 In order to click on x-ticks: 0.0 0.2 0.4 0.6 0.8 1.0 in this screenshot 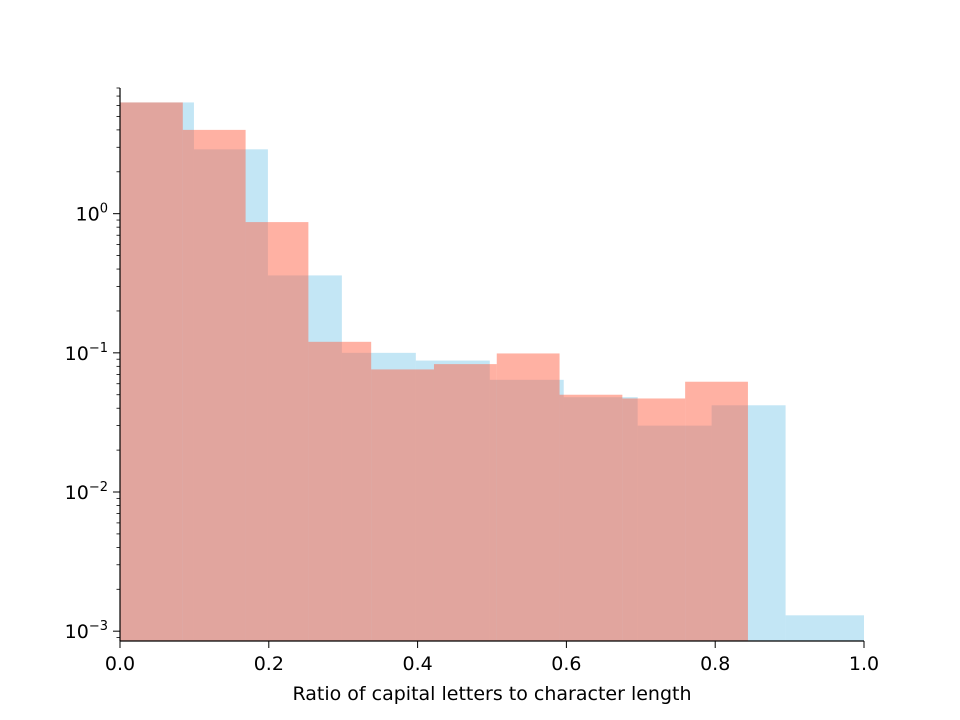, I will do `click(492, 658)`.